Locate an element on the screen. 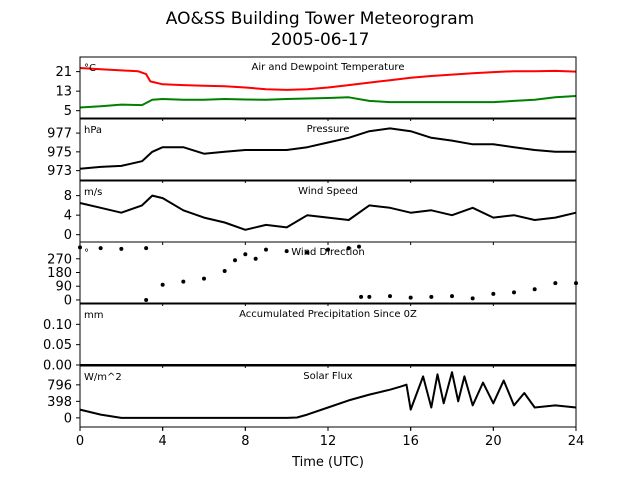 The image size is (640, 480). x-axis-tick-label-0: 0 is located at coordinates (80, 441).